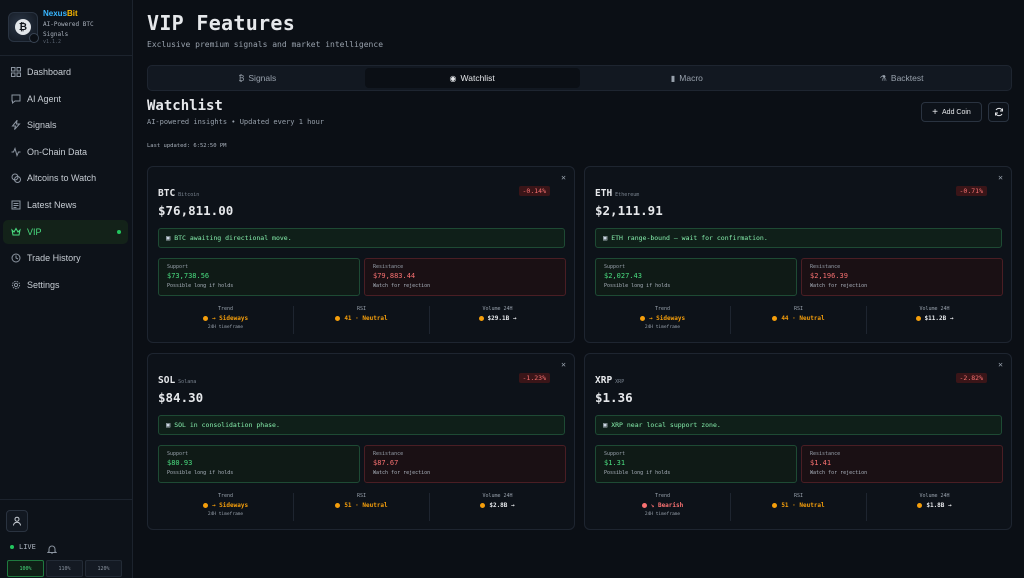 The width and height of the screenshot is (1024, 578). What do you see at coordinates (185, 106) in the screenshot?
I see `section-title: Watchlist` at bounding box center [185, 106].